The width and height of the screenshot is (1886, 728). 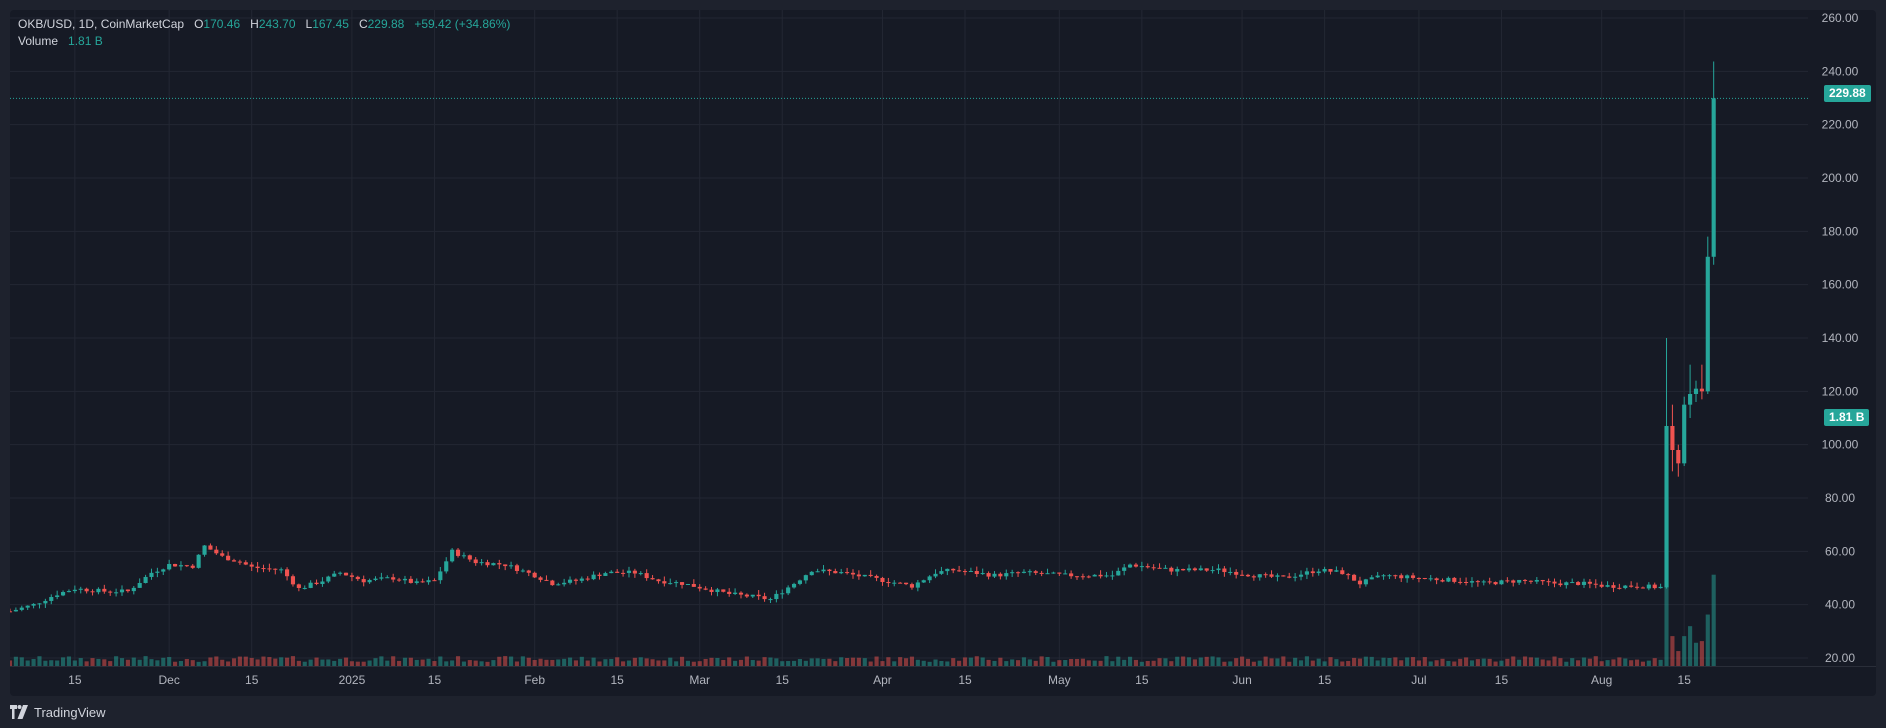 I want to click on last-volume-tag: 1.81 B, so click(x=1847, y=417).